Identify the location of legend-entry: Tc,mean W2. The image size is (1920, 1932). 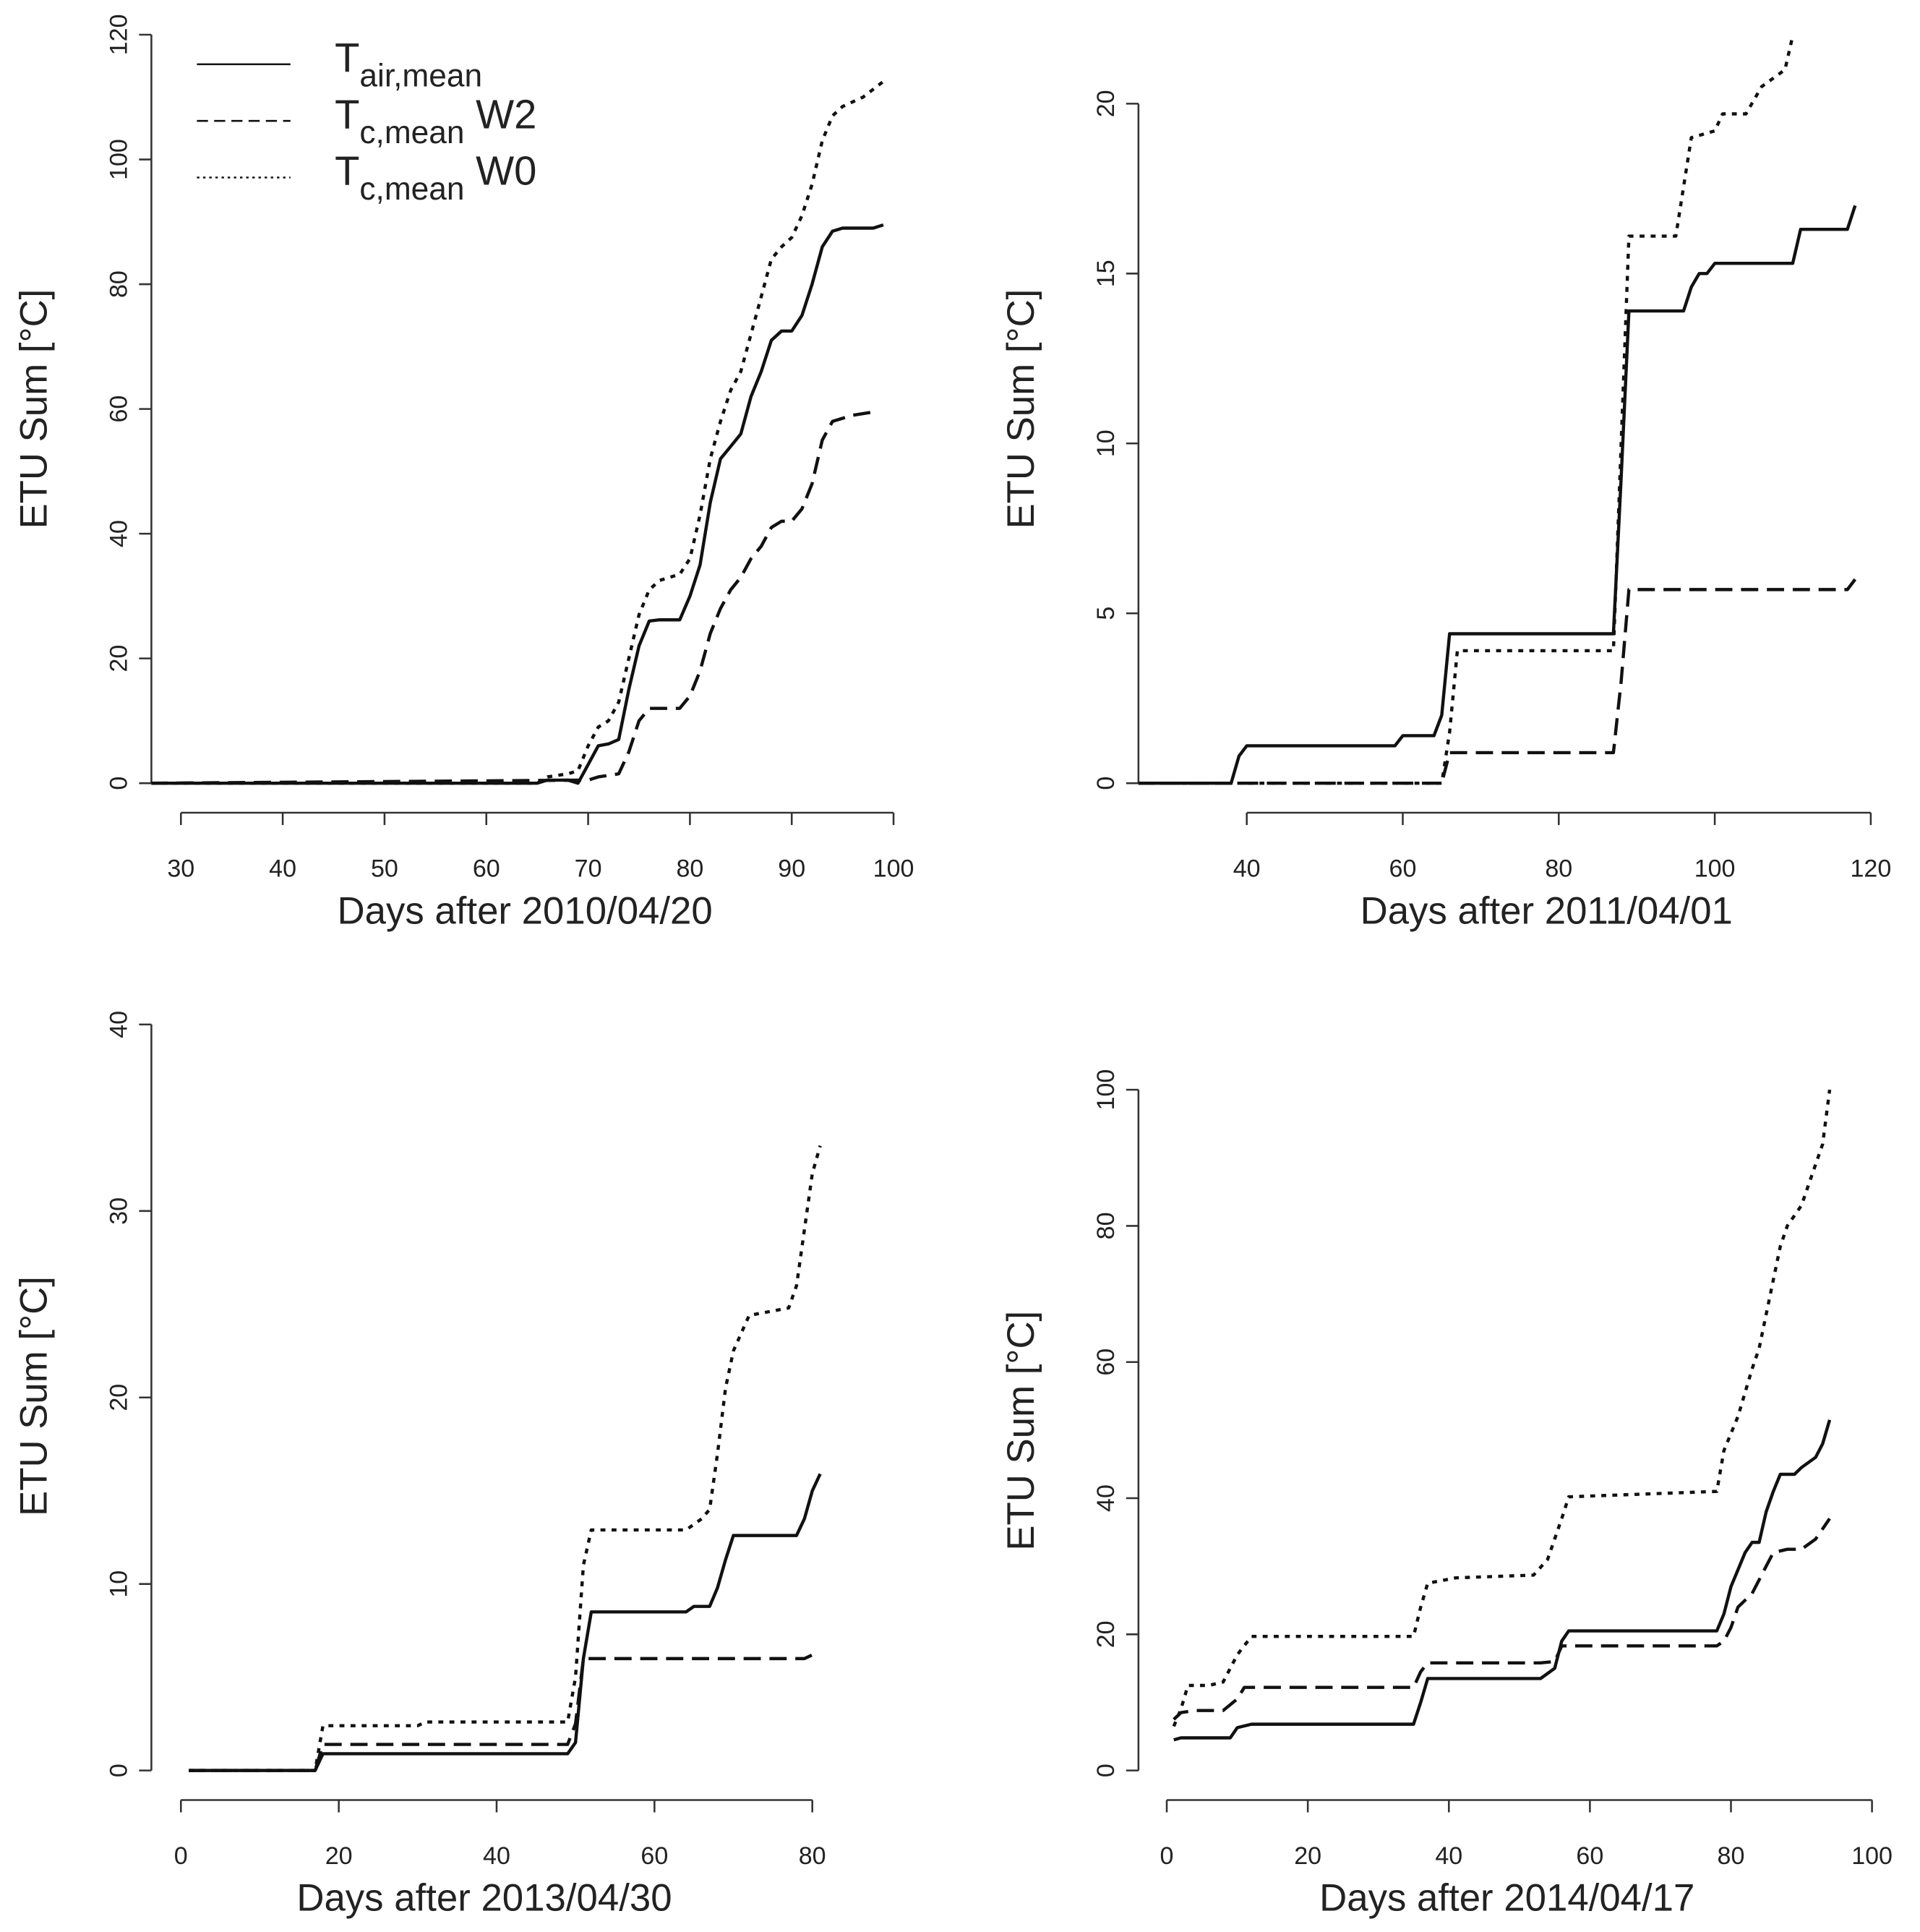
(435, 120).